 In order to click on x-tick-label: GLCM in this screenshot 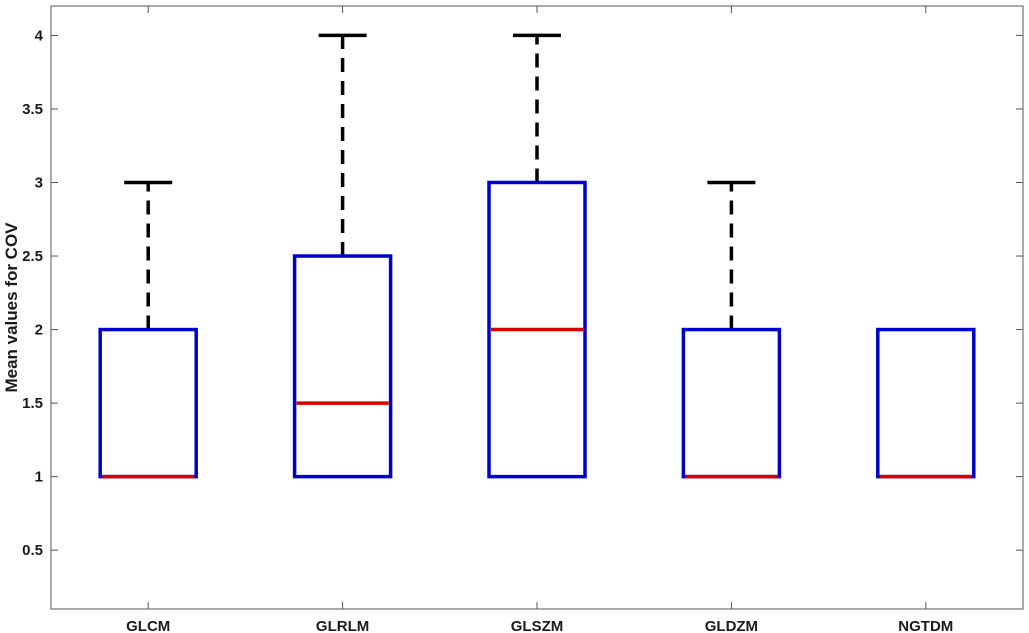, I will do `click(148, 625)`.